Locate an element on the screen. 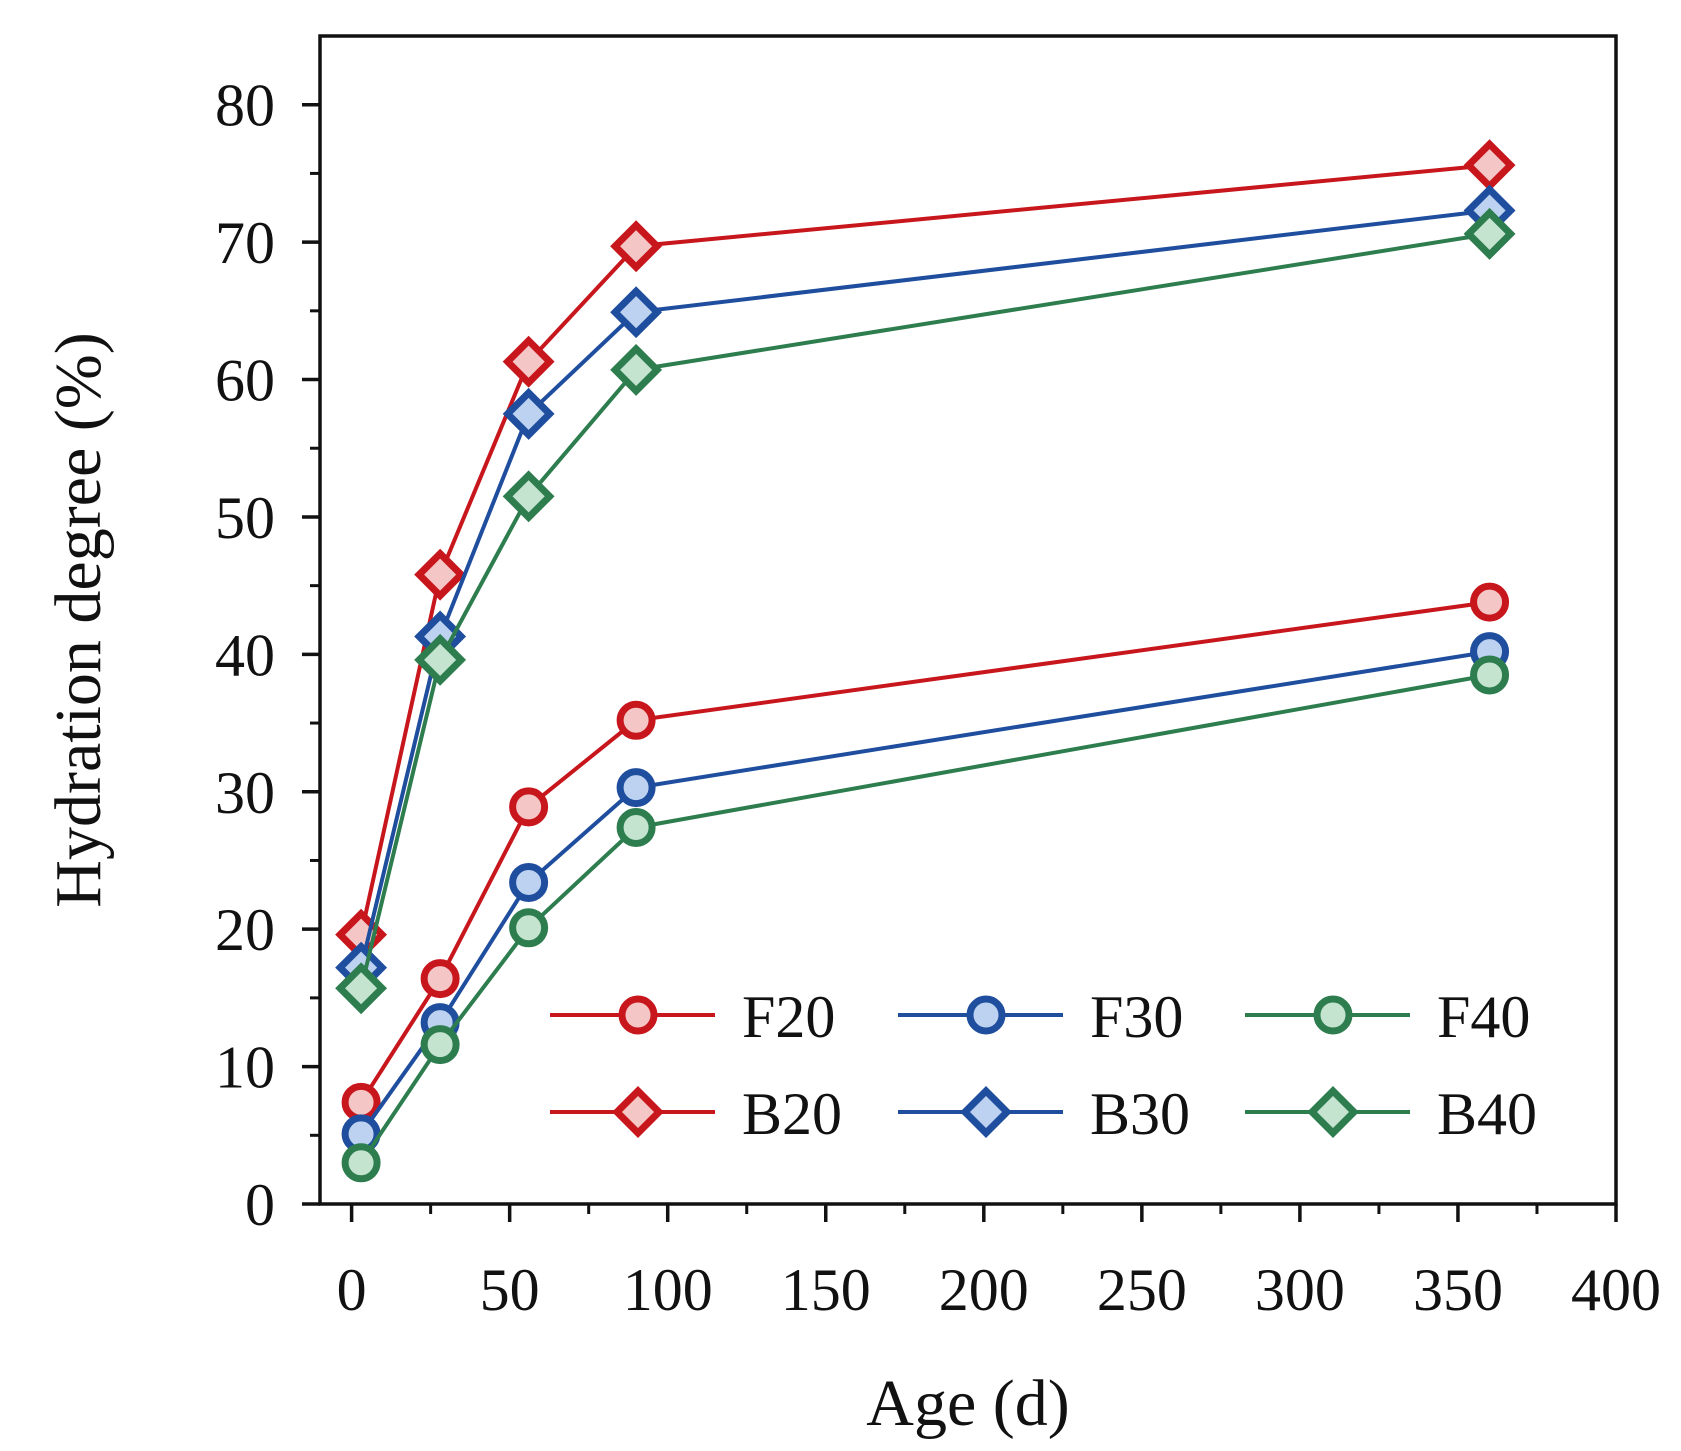 The image size is (1681, 1451). legend-marker-f40 is located at coordinates (1333, 1015).